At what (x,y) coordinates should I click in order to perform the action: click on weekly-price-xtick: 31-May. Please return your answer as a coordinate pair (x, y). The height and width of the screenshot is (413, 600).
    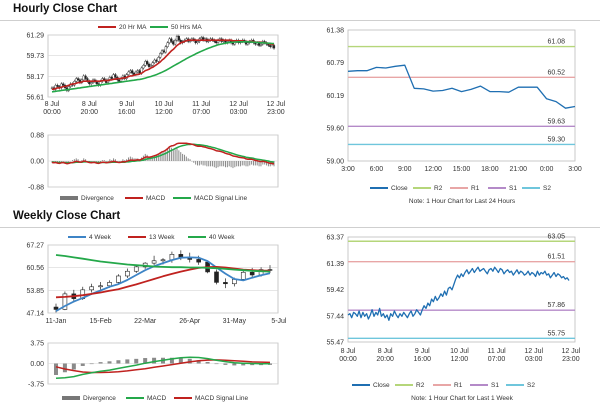
    Looking at the image, I should click on (235, 321).